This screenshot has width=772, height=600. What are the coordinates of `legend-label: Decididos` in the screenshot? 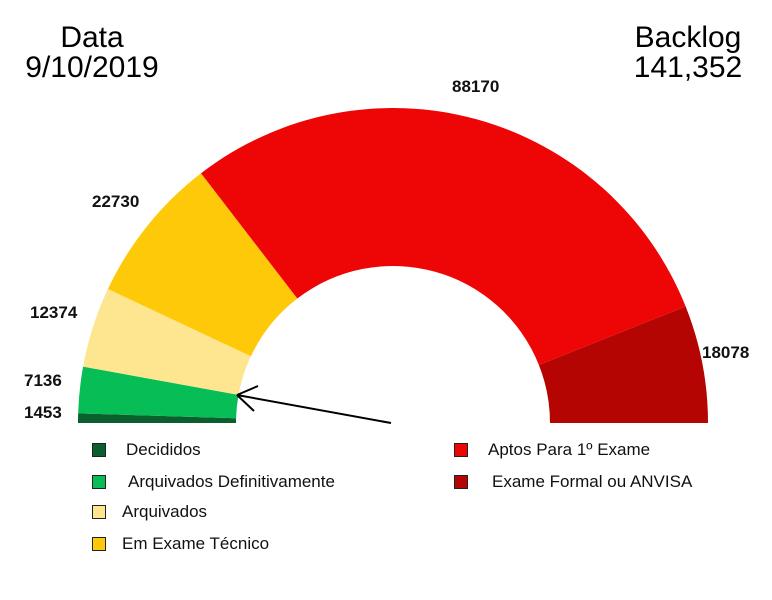 It's located at (163, 449).